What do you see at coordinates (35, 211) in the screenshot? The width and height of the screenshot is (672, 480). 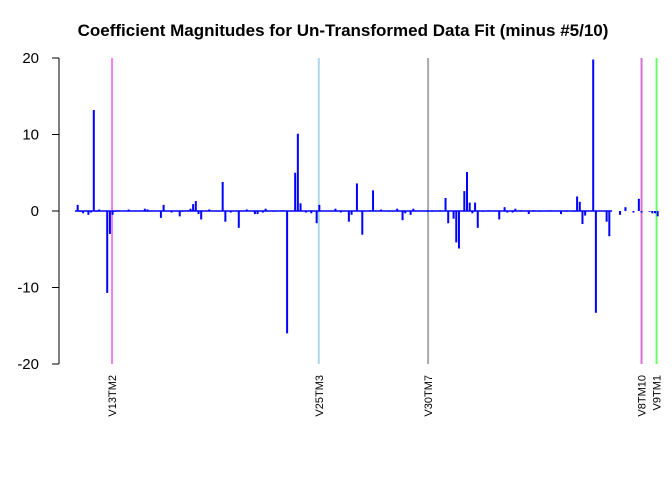 I see `y-tick-label: 0` at bounding box center [35, 211].